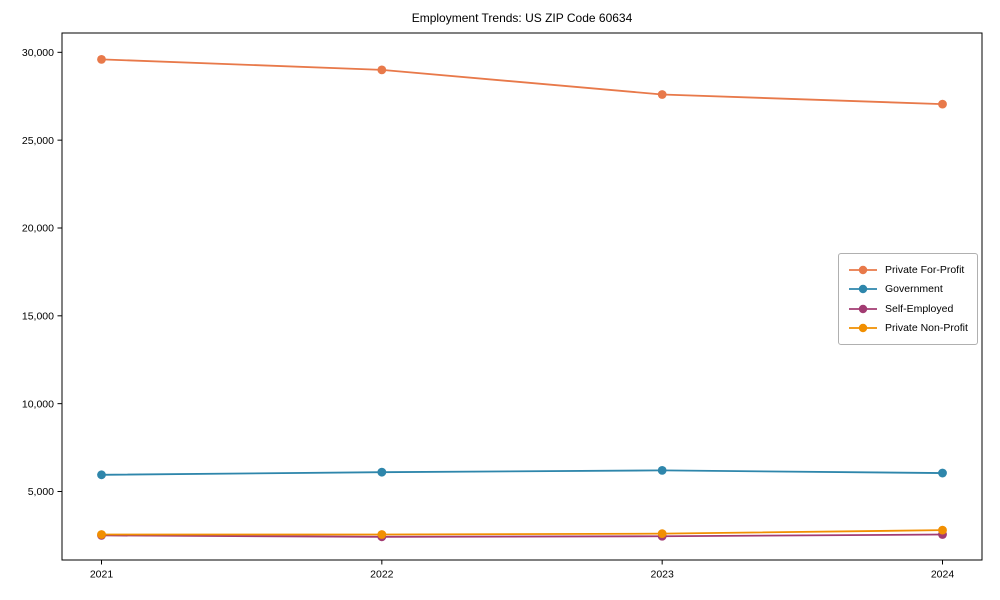  I want to click on y-axis-tick-label: 30,000, so click(38, 53).